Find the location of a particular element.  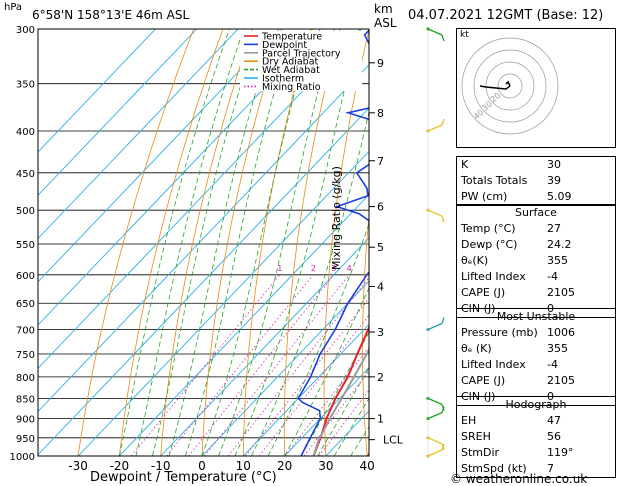

pressure-tick-label: 800 is located at coordinates (25, 378).